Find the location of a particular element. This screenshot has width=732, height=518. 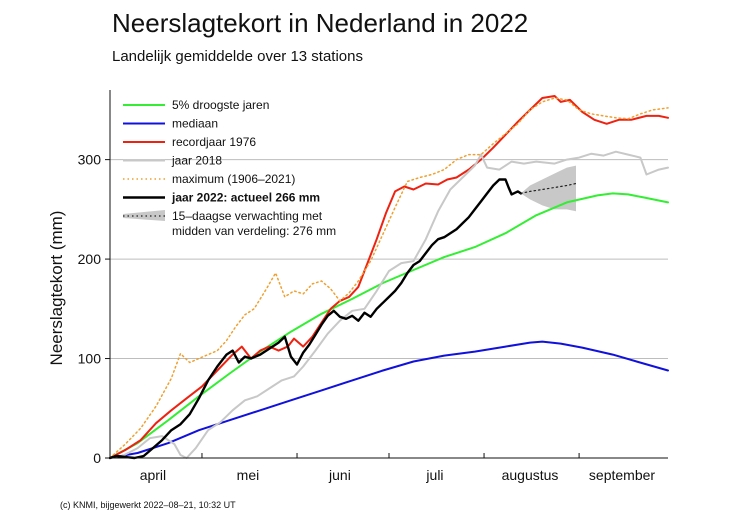

x-tick-label-augustus: augustus is located at coordinates (530, 475).